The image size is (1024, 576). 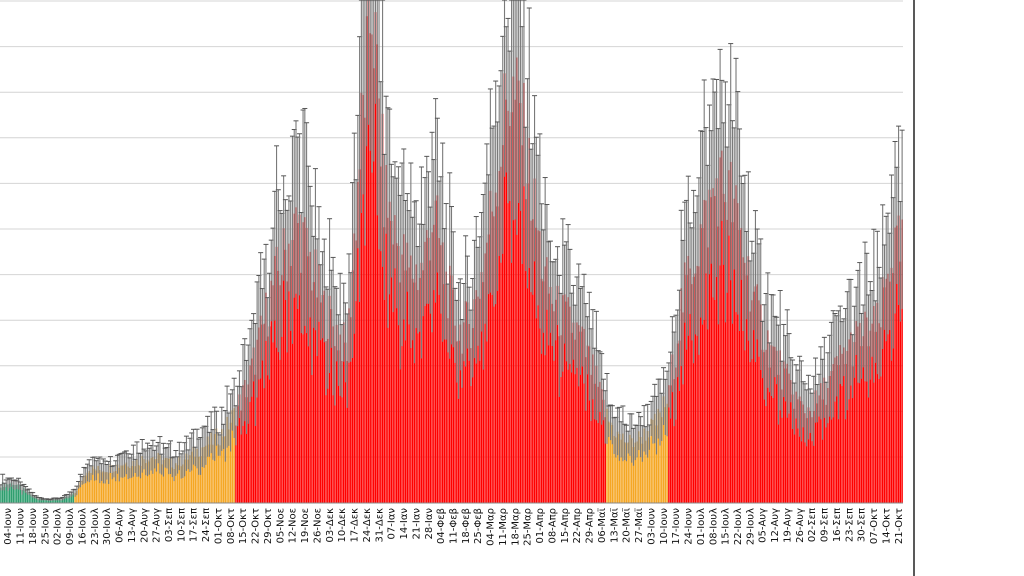 What do you see at coordinates (256, 526) in the screenshot?
I see `x-tick-label: 22-Οκτ` at bounding box center [256, 526].